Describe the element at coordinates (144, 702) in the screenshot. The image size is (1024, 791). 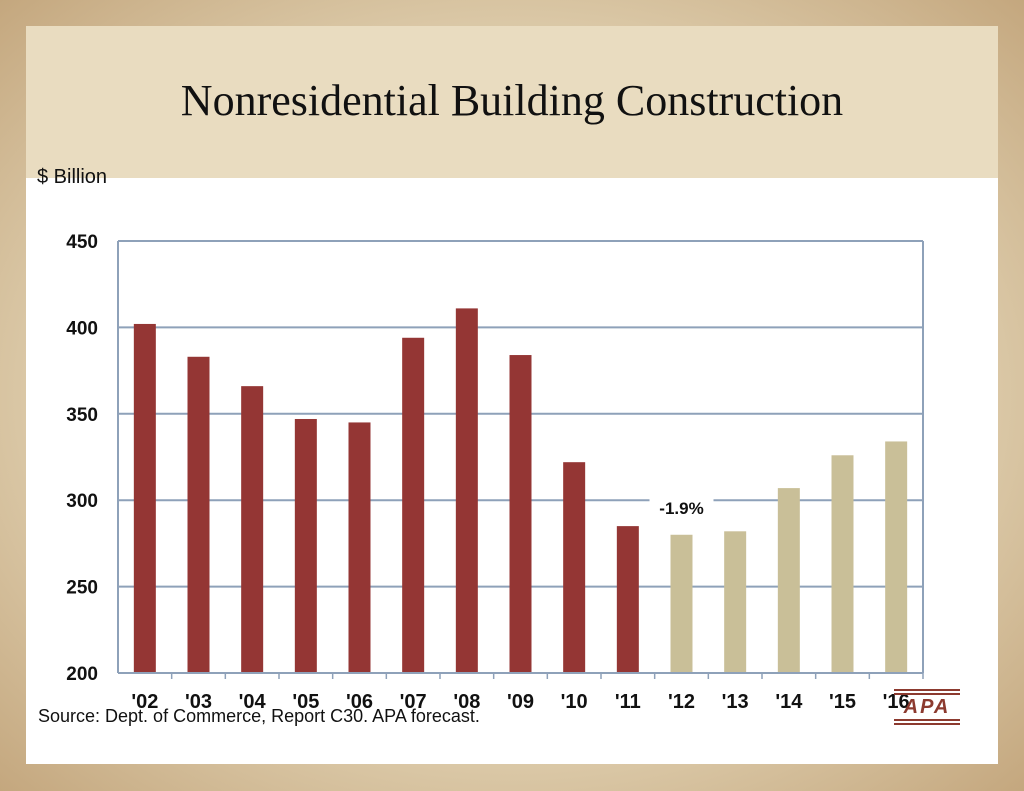
I see `x-tick-label: '02` at that location.